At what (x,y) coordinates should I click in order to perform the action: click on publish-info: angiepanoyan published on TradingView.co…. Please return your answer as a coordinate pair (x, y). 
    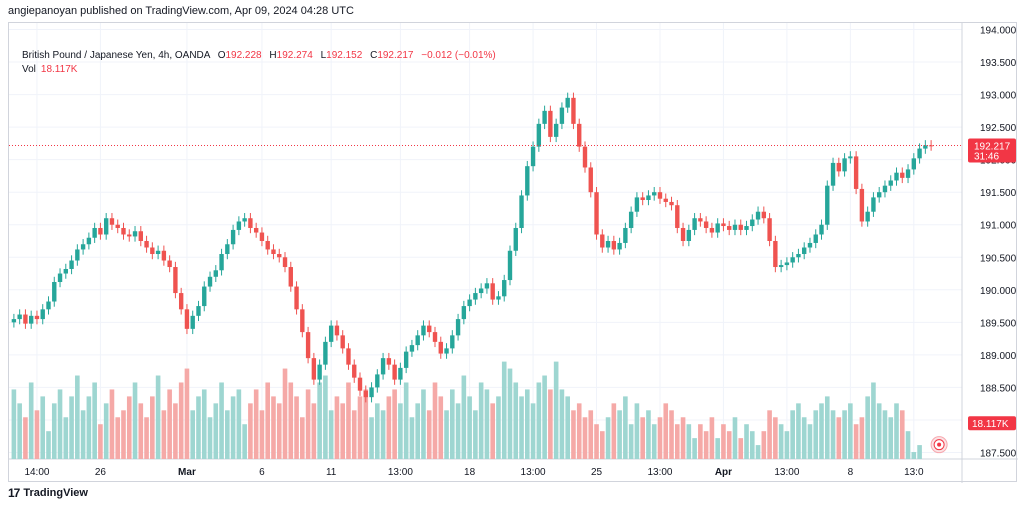
    Looking at the image, I should click on (181, 11).